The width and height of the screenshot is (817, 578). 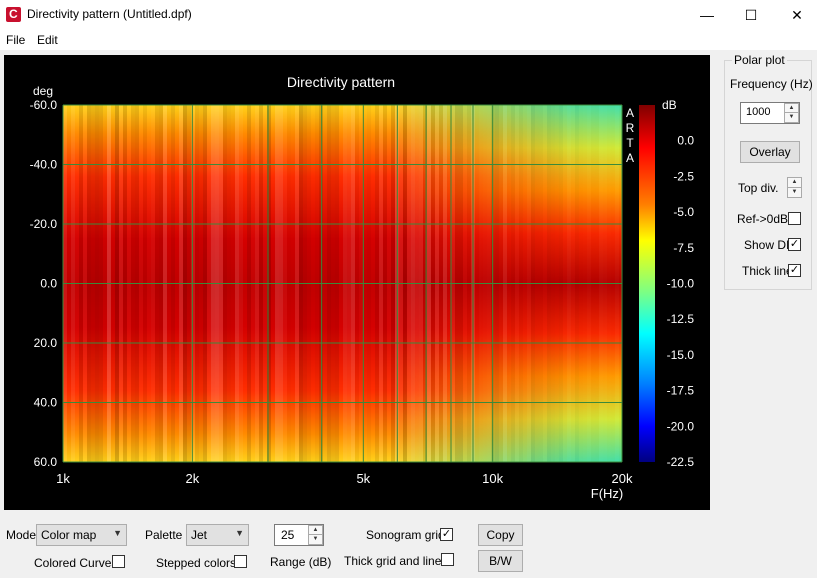 What do you see at coordinates (46, 462) in the screenshot?
I see `y-tick-label: 60.0` at bounding box center [46, 462].